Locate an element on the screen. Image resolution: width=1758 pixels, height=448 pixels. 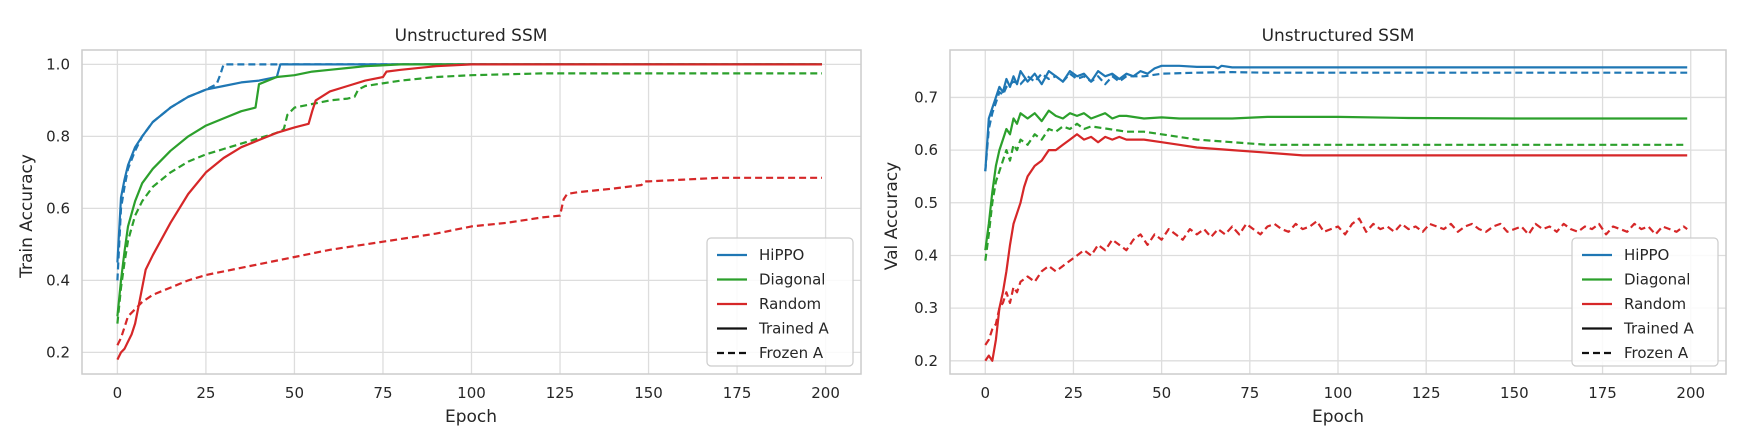
series-line-diagonal_trained is located at coordinates (1336, 180).